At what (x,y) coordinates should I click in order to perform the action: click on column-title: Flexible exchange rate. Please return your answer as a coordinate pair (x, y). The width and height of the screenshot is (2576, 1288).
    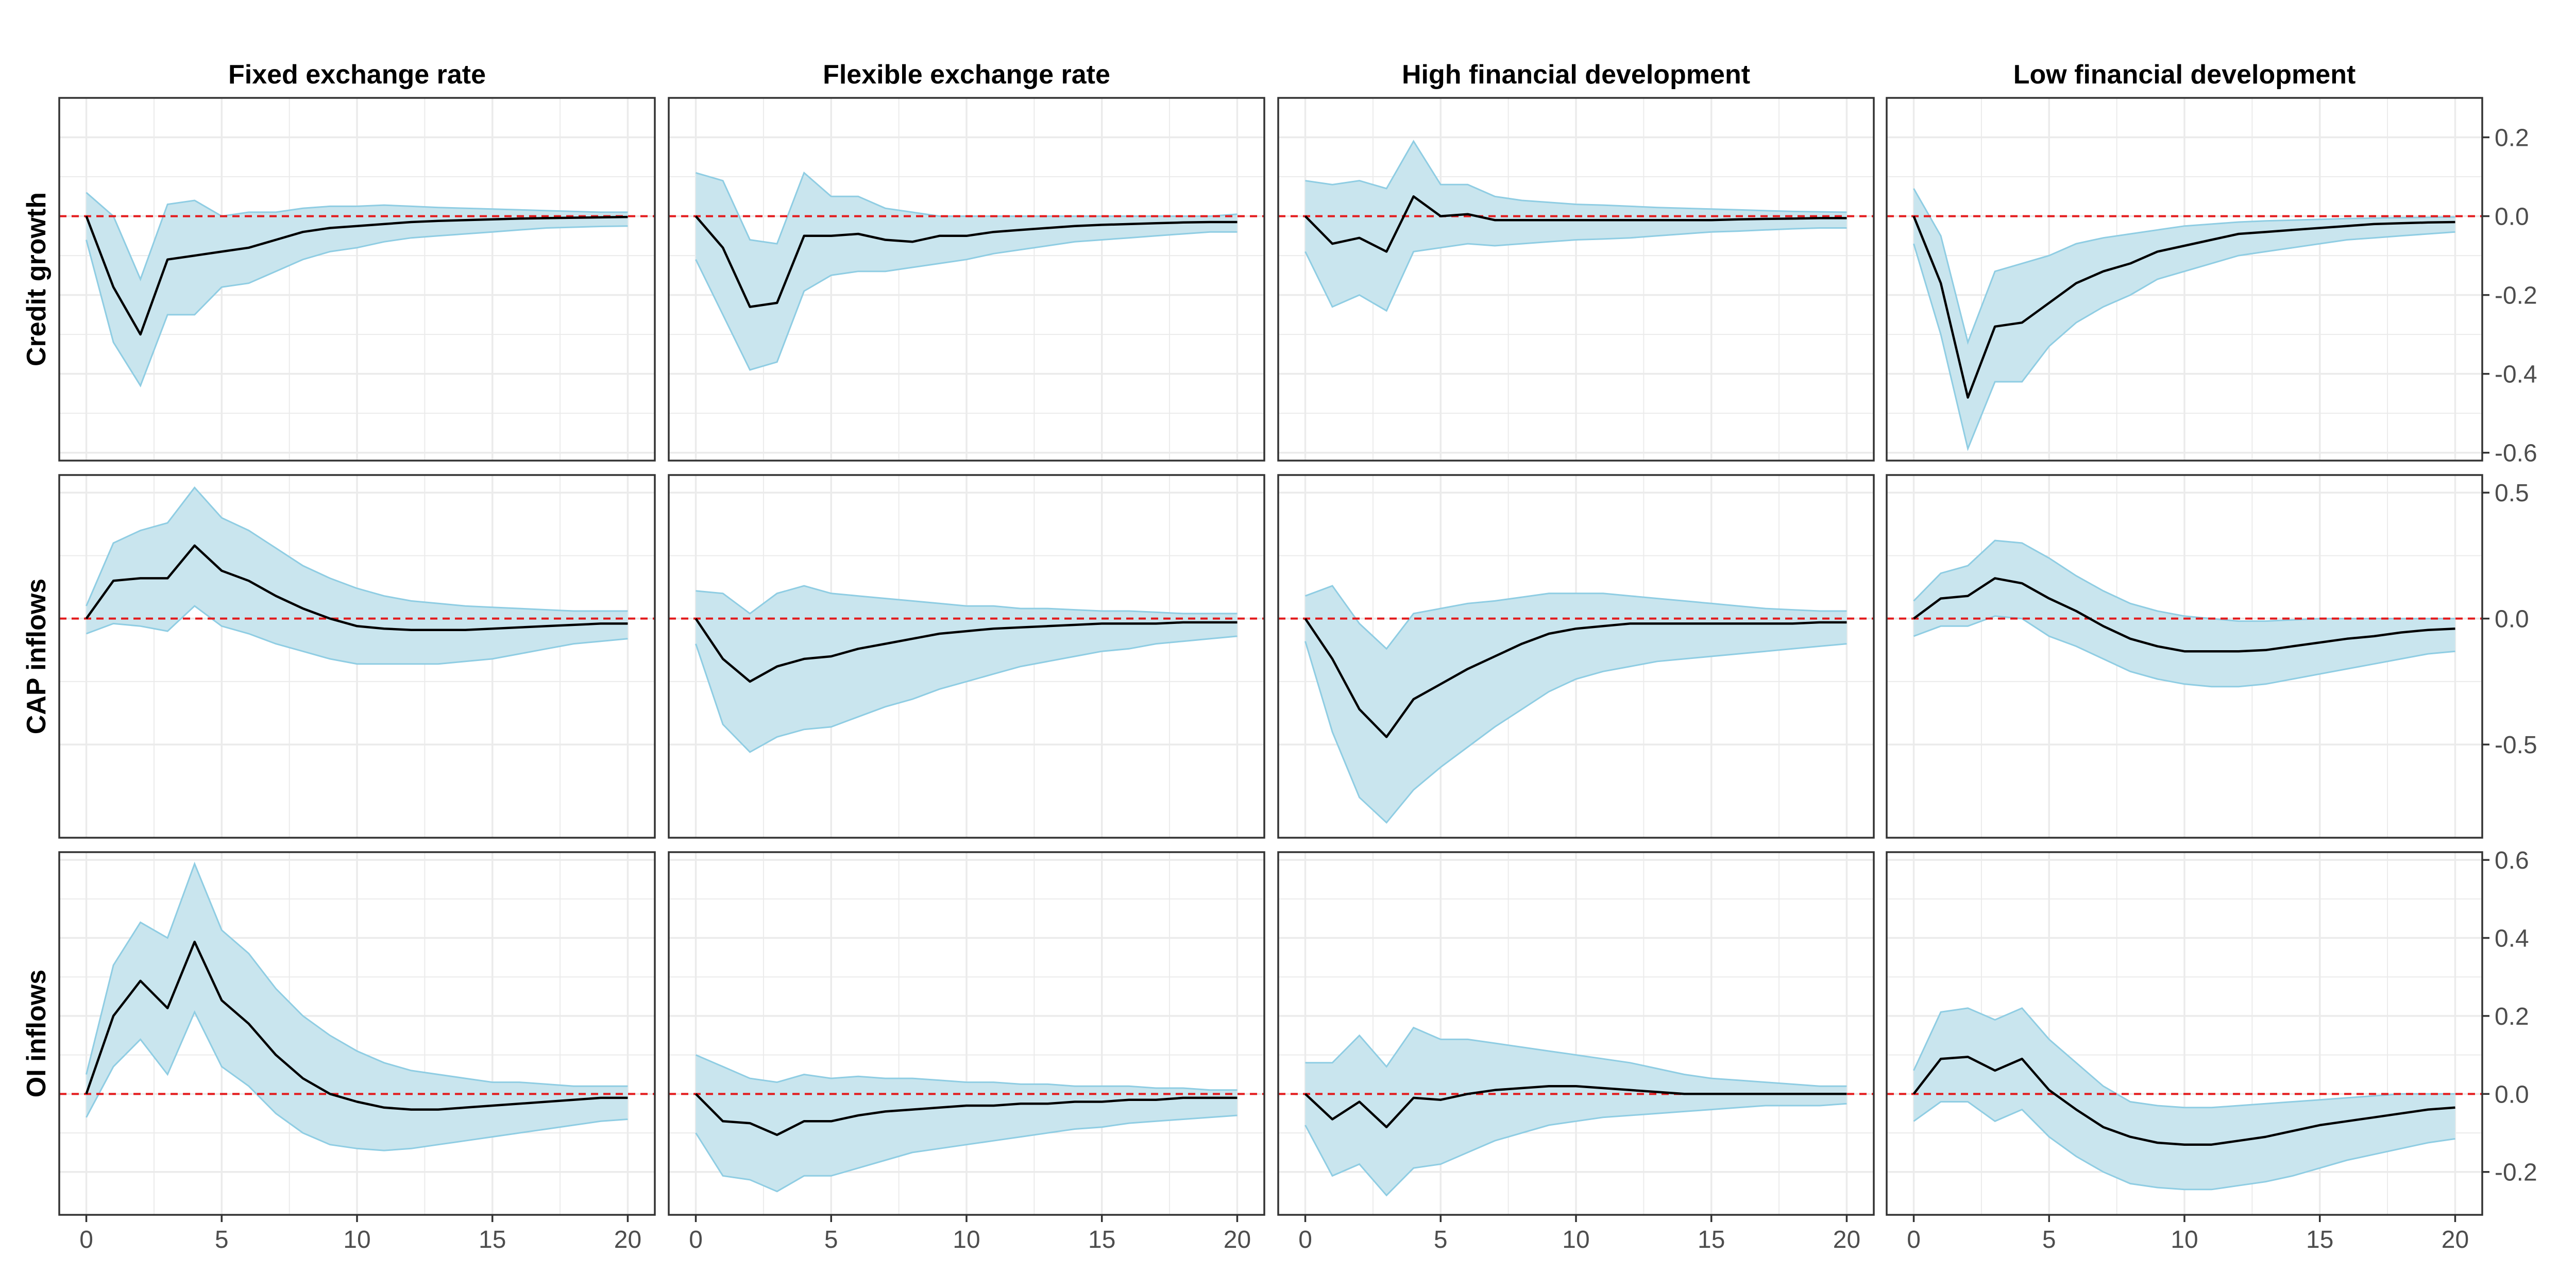
    Looking at the image, I should click on (966, 75).